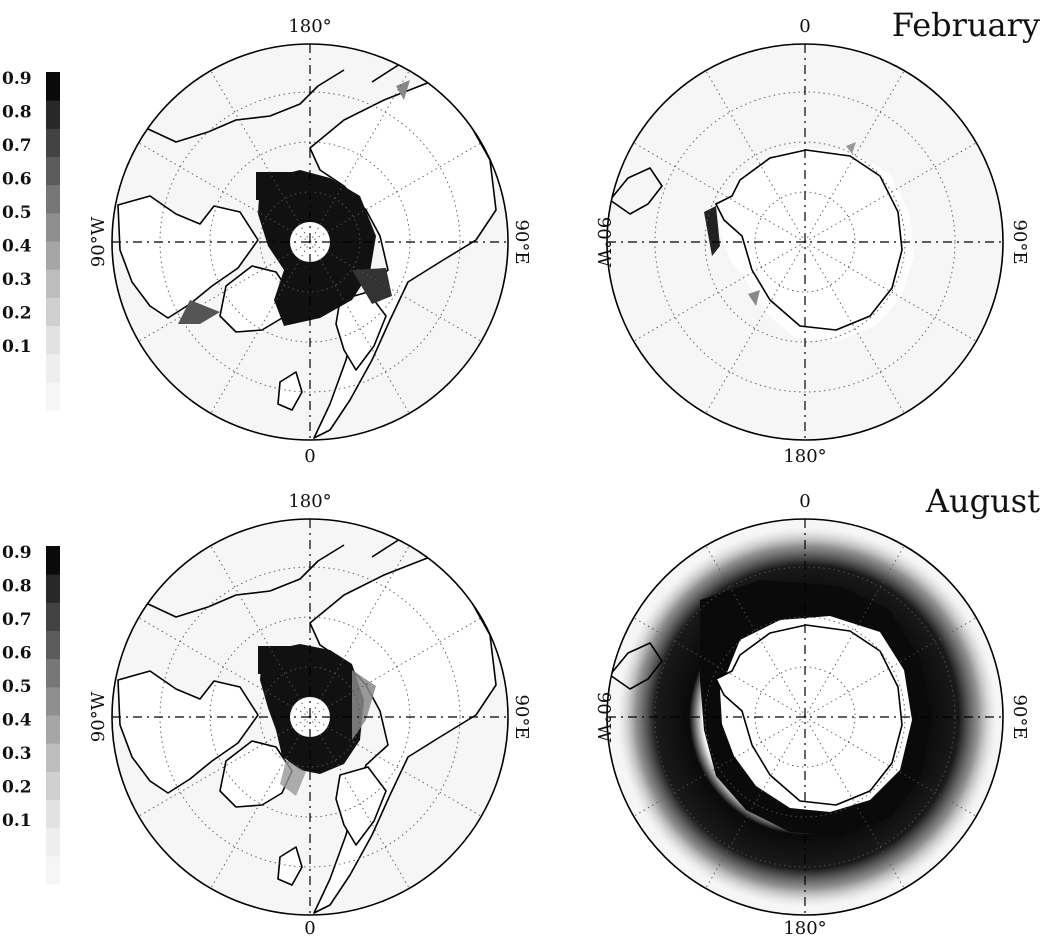 Image resolution: width=1048 pixels, height=938 pixels. I want to click on land-scandinavia, so click(361, 806).